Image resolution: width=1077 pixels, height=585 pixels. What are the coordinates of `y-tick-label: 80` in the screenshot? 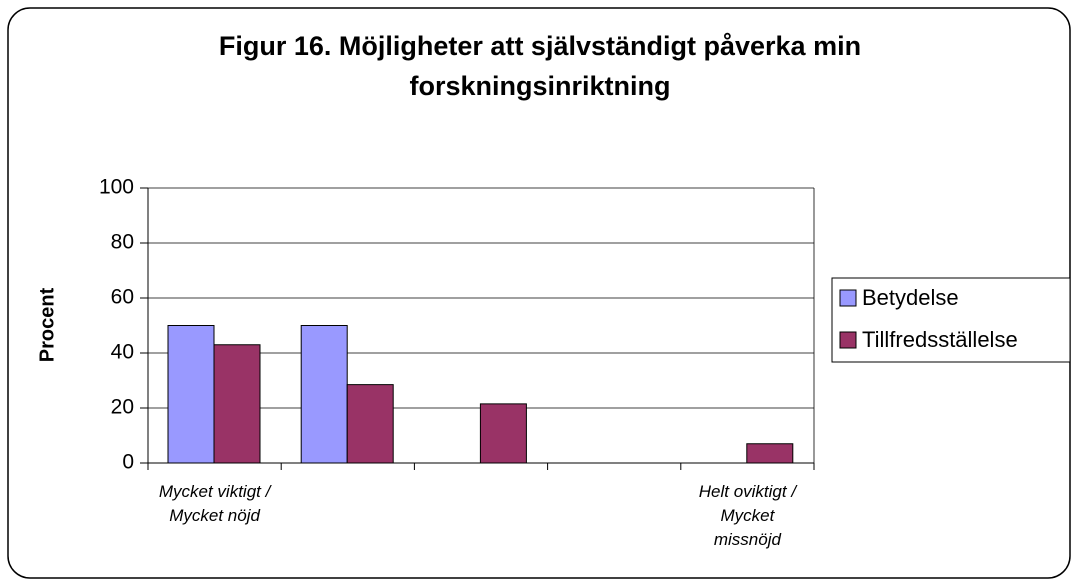 It's located at (122, 242).